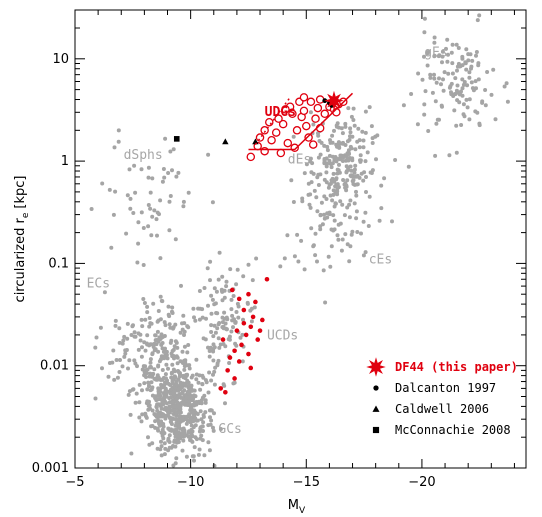  What do you see at coordinates (143, 155) in the screenshot?
I see `region-label: dSphs` at bounding box center [143, 155].